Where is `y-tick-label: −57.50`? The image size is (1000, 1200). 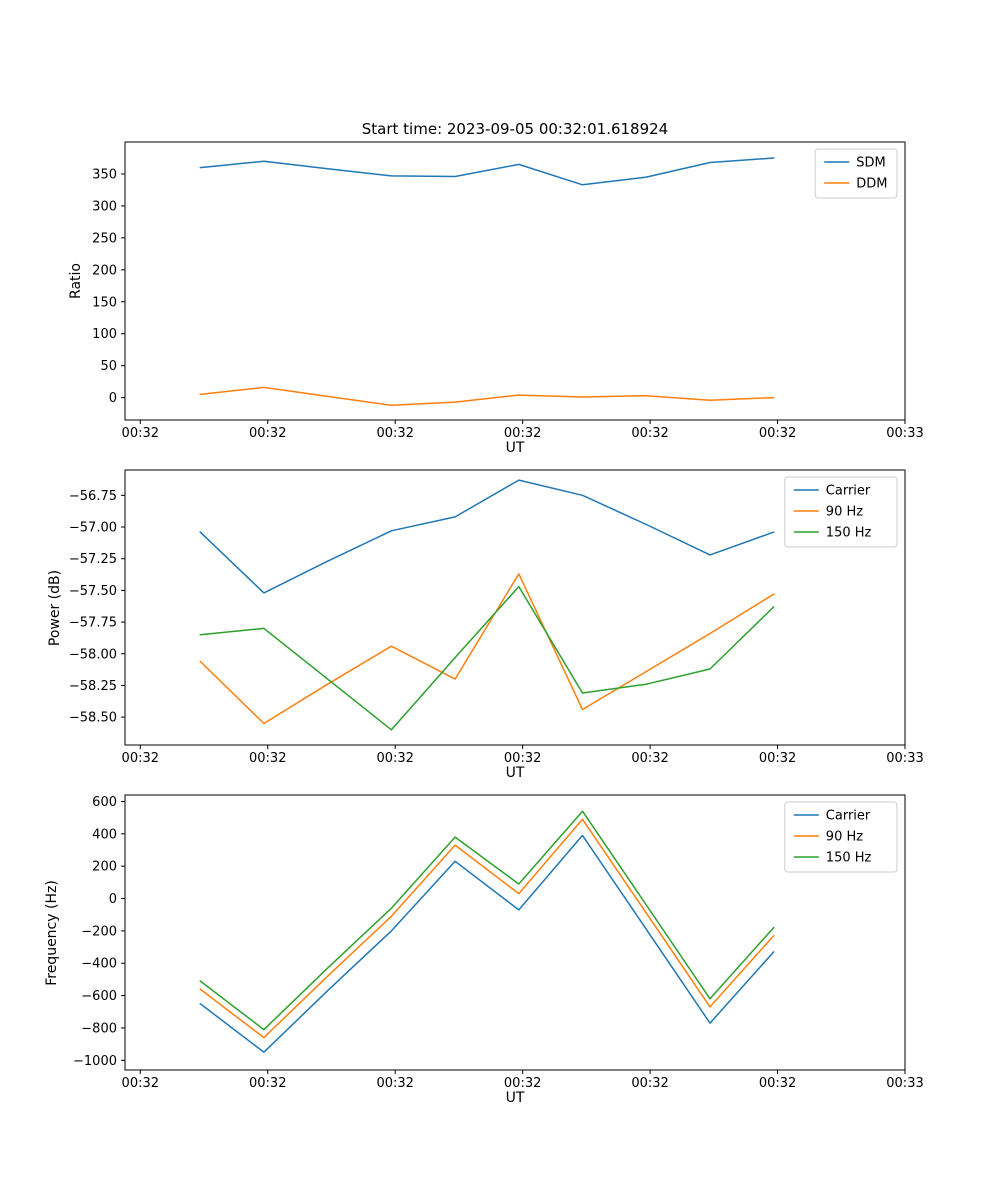 y-tick-label: −57.50 is located at coordinates (93, 591).